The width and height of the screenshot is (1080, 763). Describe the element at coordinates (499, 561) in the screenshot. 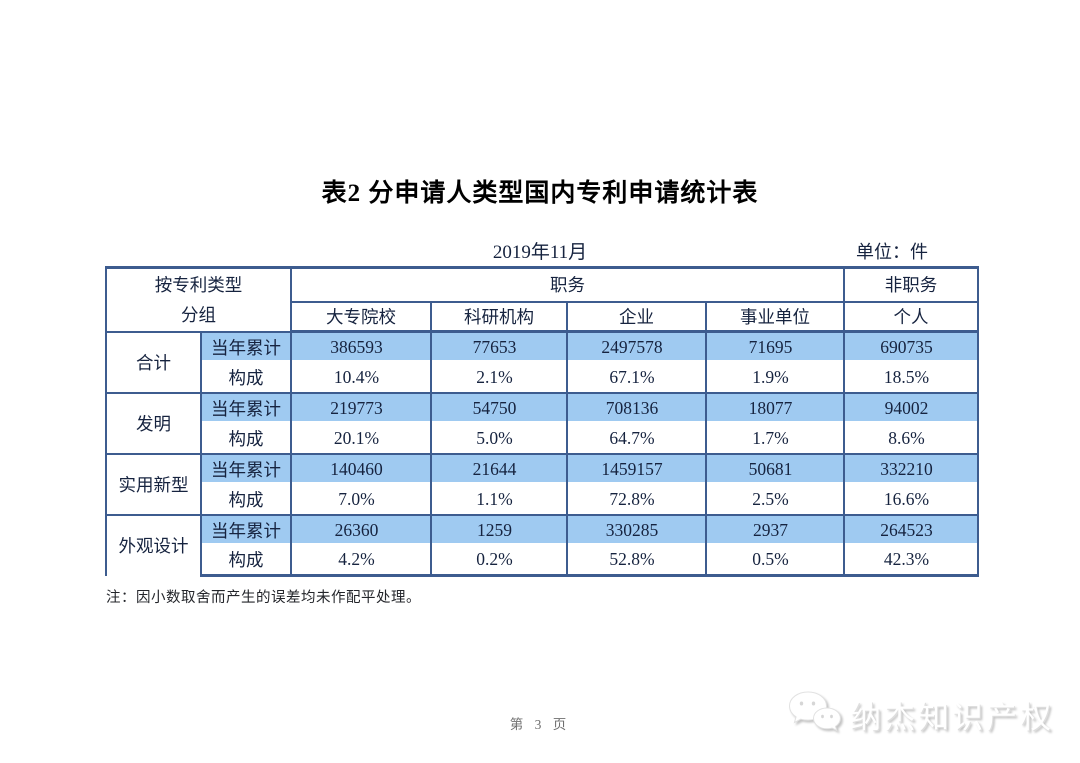

I see `cell-value: 0.2%` at that location.